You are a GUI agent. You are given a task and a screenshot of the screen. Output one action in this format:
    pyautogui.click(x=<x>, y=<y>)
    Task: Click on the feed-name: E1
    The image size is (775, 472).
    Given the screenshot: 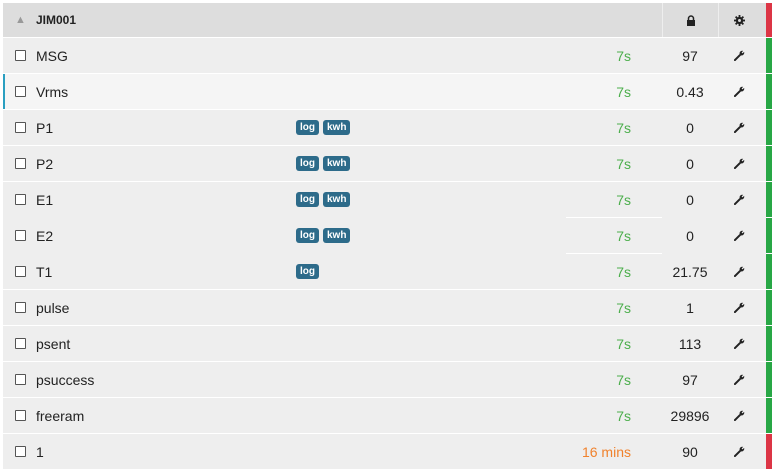 What is the action you would take?
    pyautogui.click(x=45, y=199)
    